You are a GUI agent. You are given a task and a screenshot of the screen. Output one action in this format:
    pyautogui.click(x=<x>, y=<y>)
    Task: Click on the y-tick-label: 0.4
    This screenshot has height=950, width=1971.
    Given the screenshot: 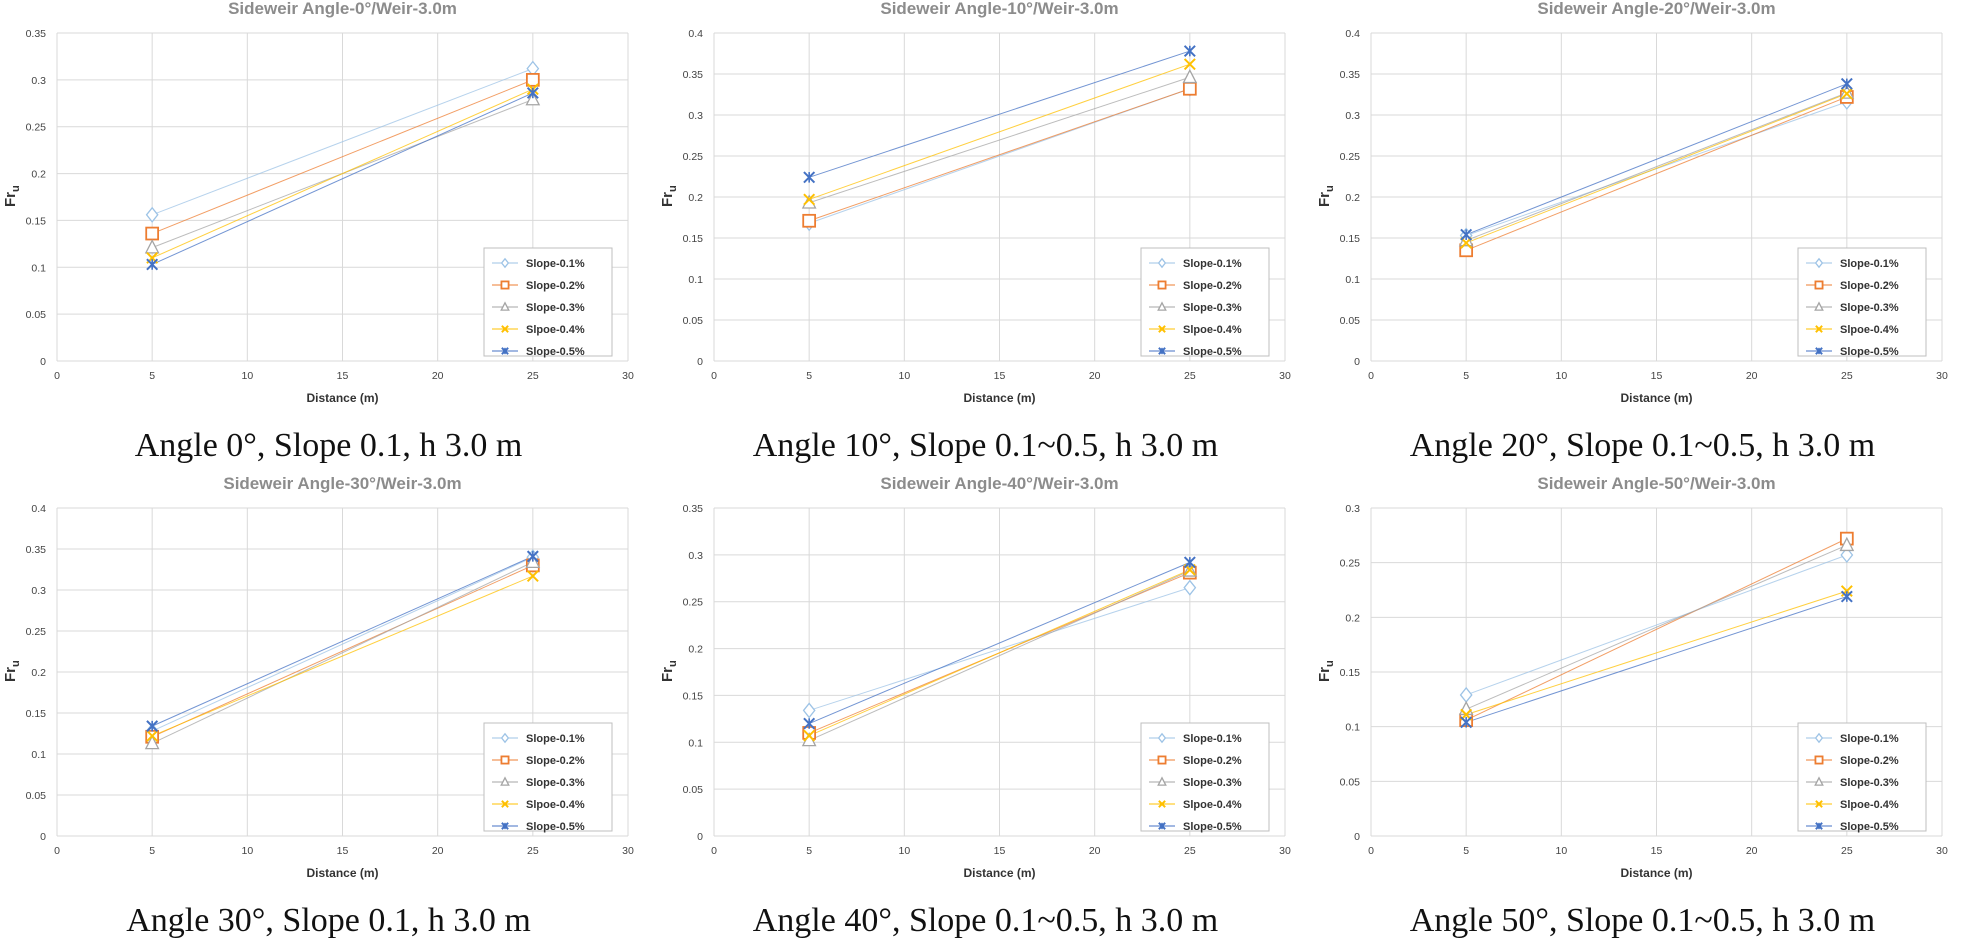 What is the action you would take?
    pyautogui.click(x=695, y=34)
    